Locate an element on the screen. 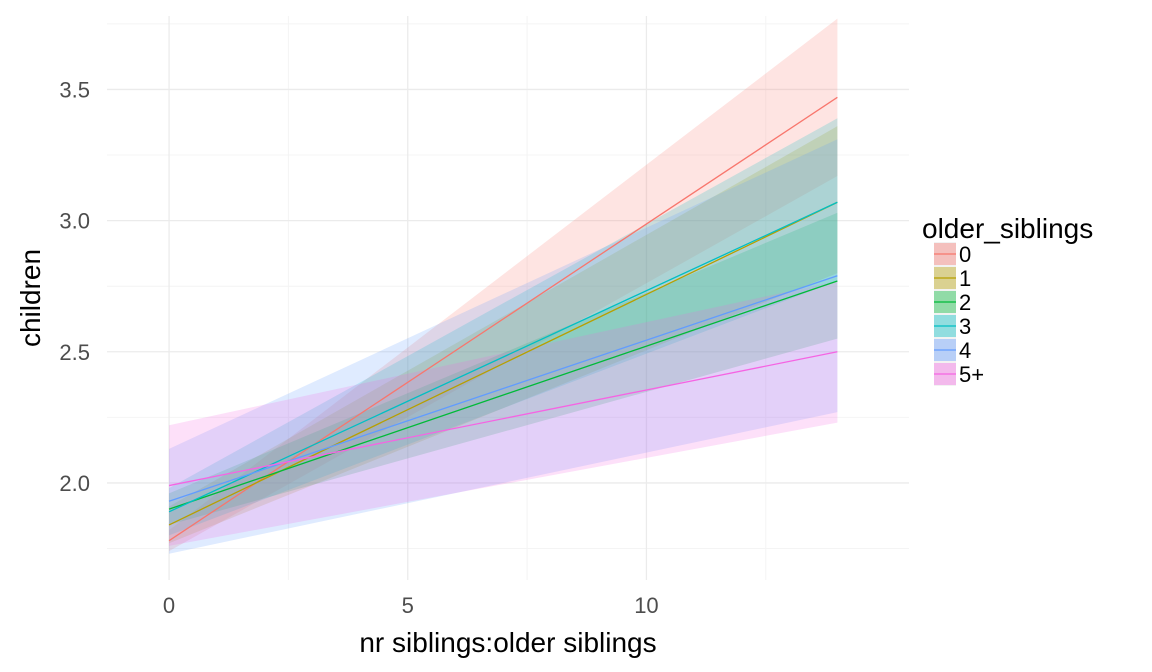 The height and width of the screenshot is (672, 1152). legend-item: 3 is located at coordinates (952, 326).